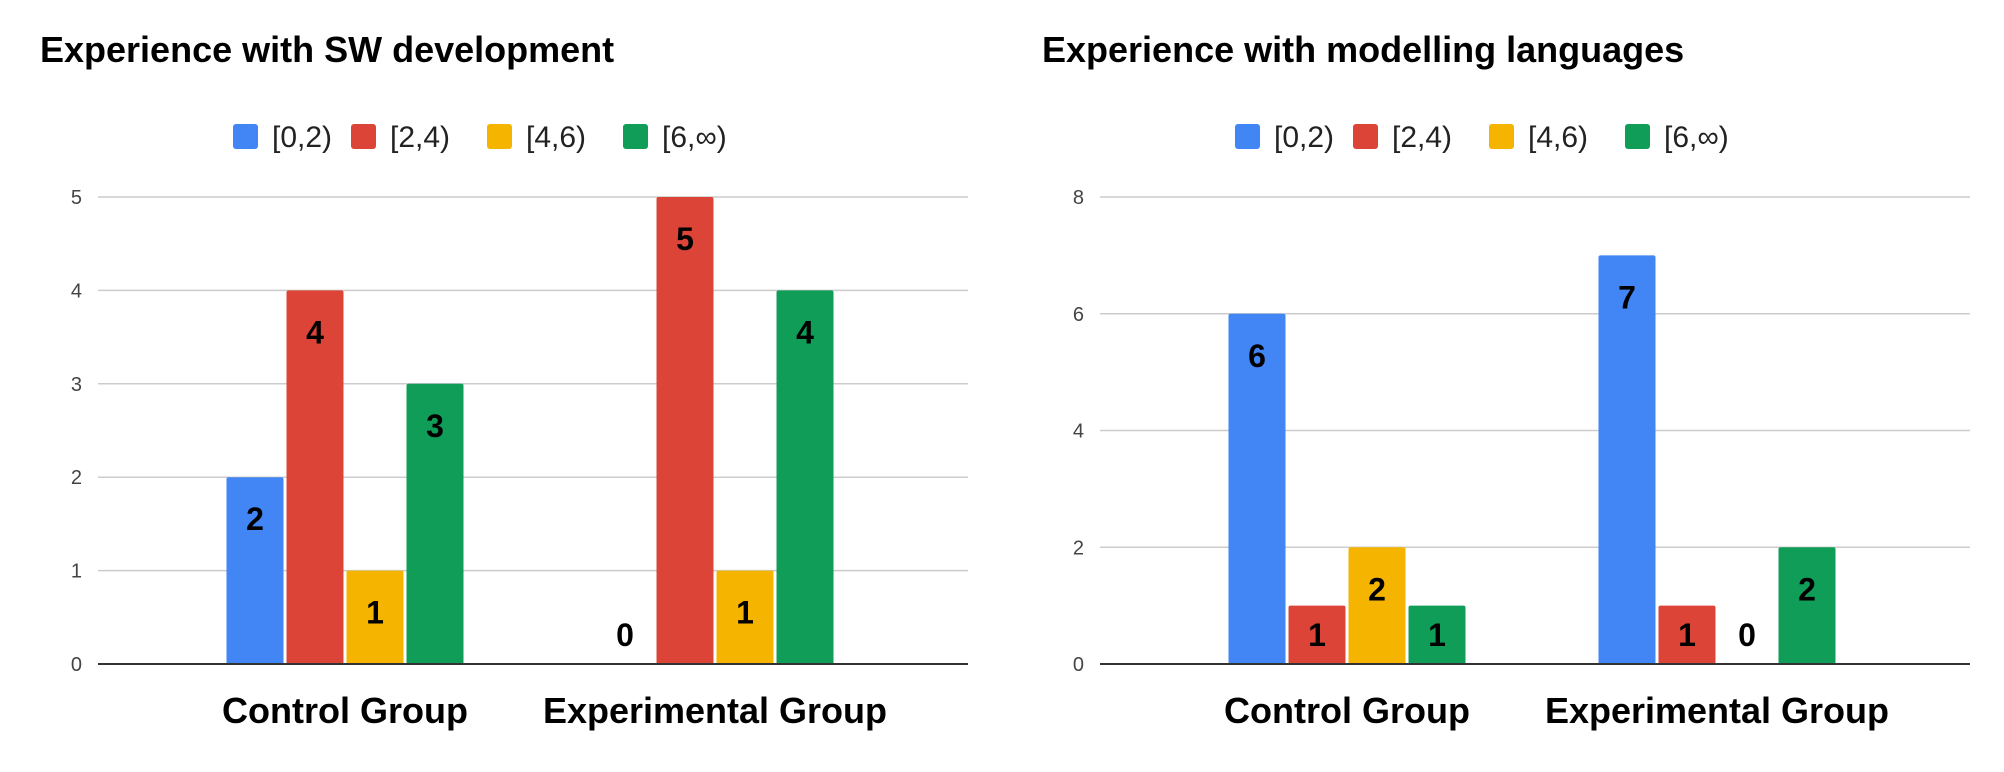  Describe the element at coordinates (1078, 315) in the screenshot. I see `y-tick-label: 6` at that location.